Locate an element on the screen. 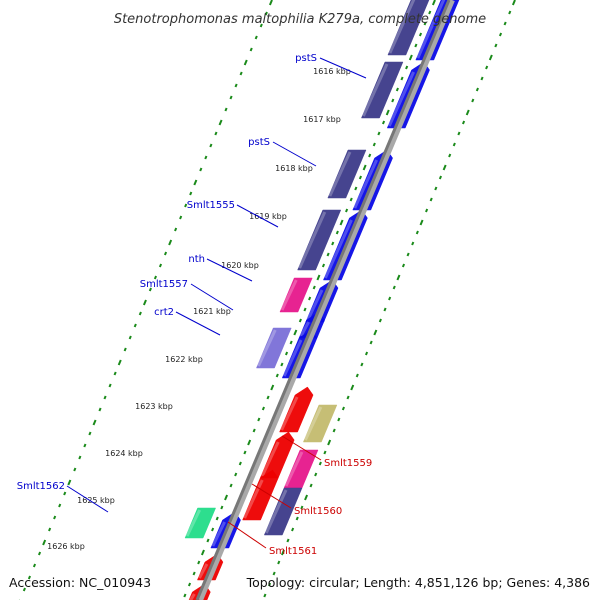 The width and height of the screenshot is (600, 600). kbp-tick-label: 1619 kbp is located at coordinates (268, 216).